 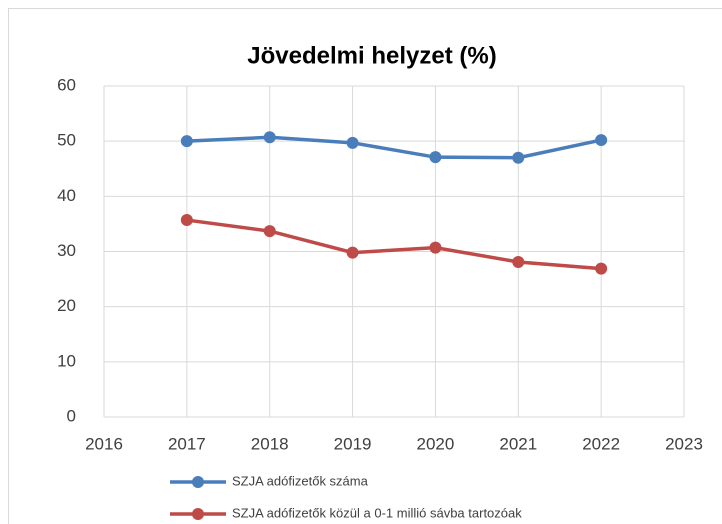 What do you see at coordinates (353, 443) in the screenshot?
I see `x-tick-label: 2019` at bounding box center [353, 443].